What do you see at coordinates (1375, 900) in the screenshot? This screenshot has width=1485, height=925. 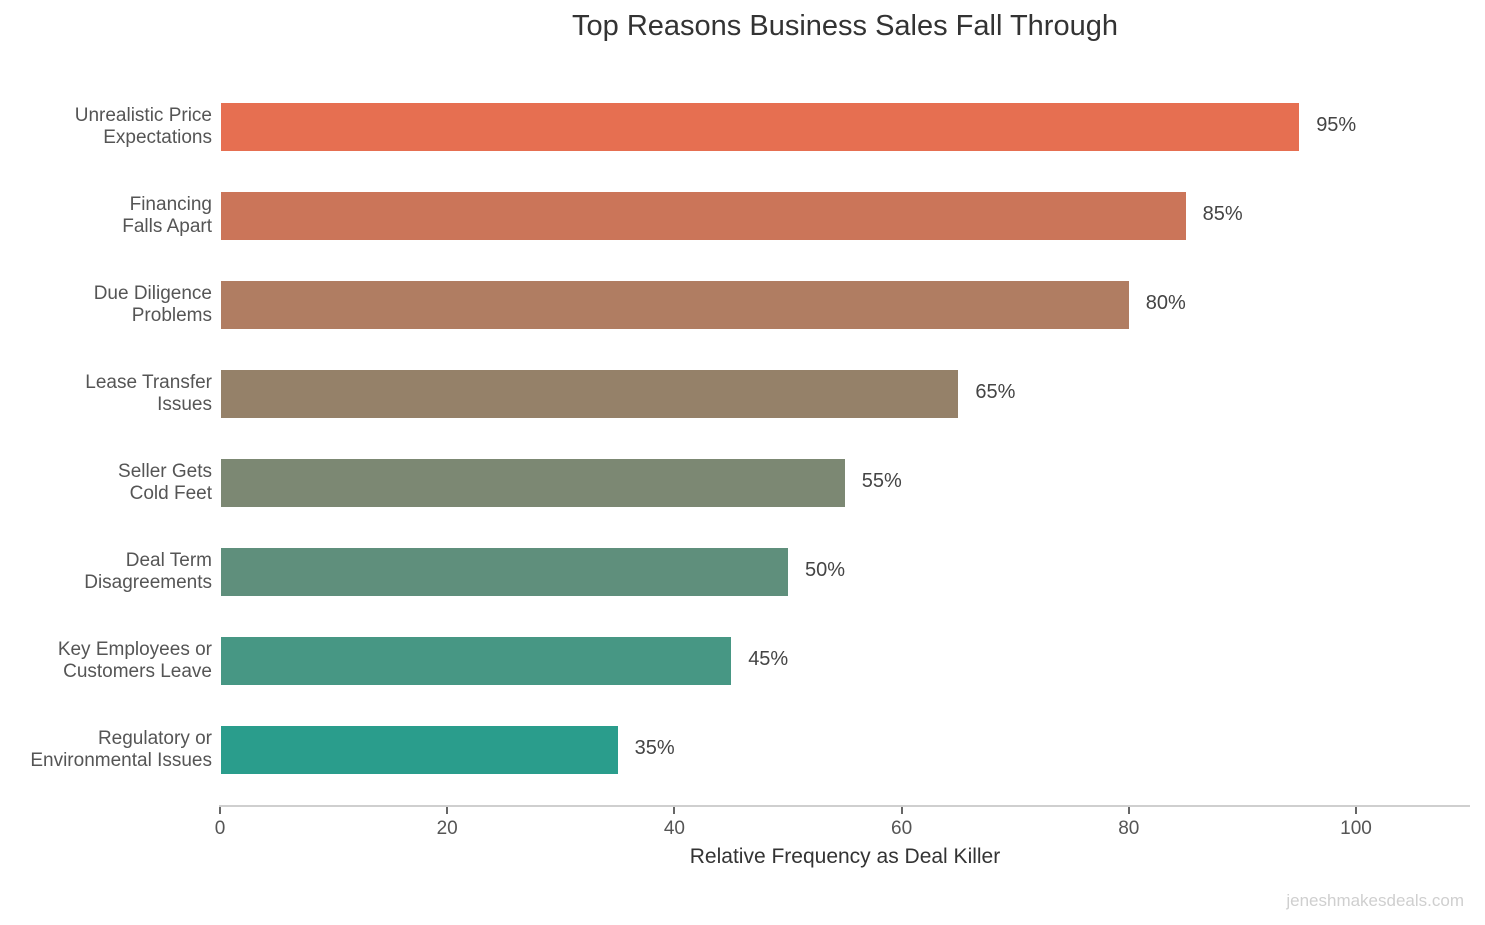 I see `watermark: jeneshmakesdeals.com` at bounding box center [1375, 900].